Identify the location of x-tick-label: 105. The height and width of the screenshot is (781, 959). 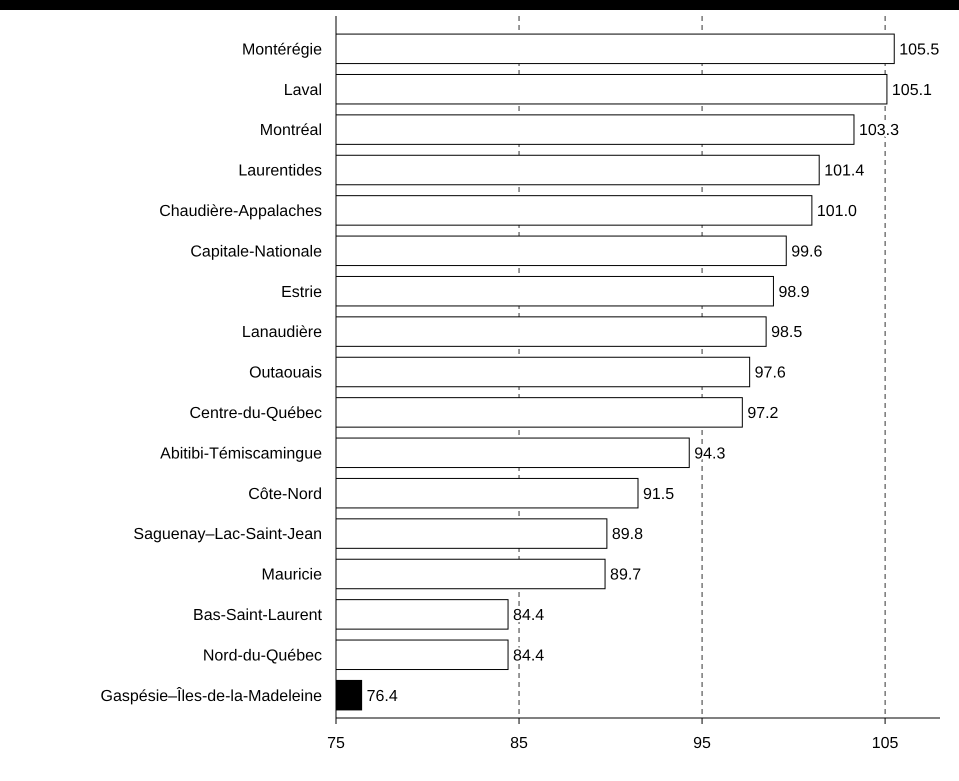
(885, 743).